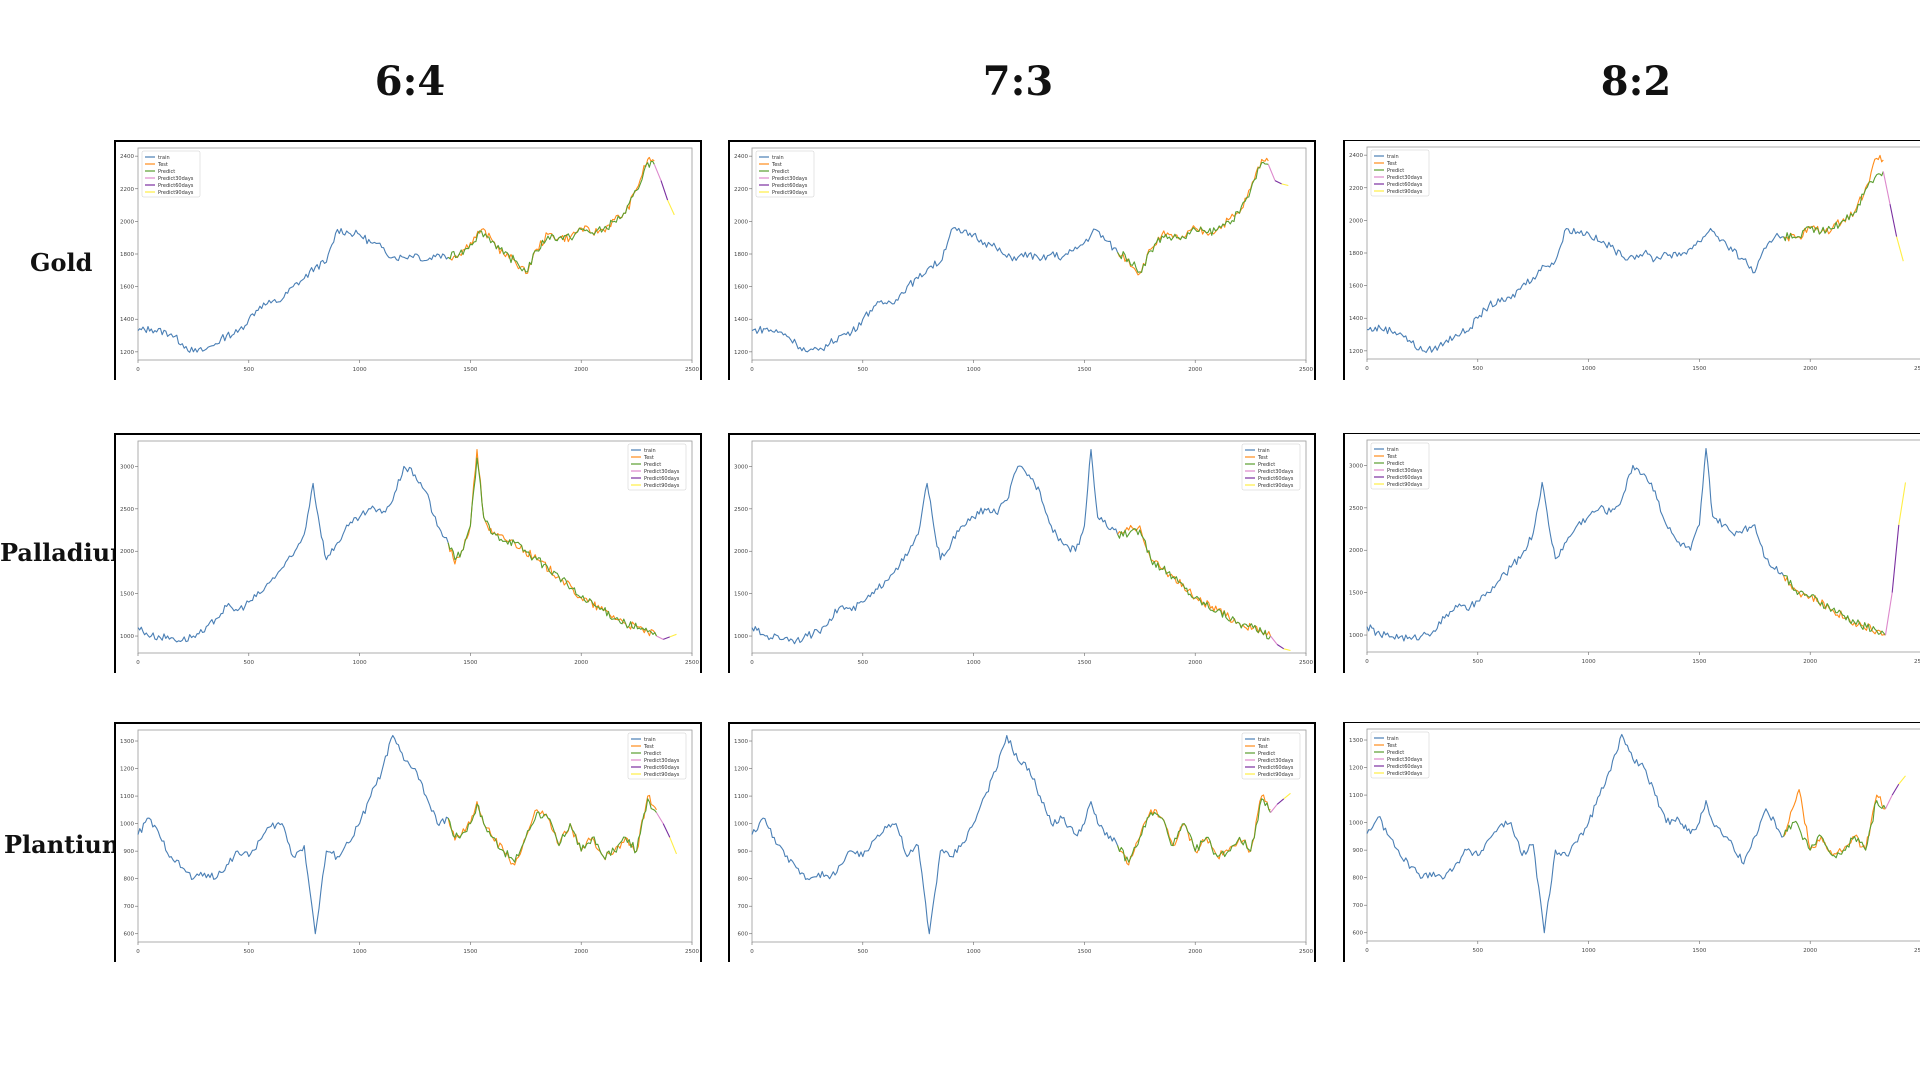  I want to click on row-header-palladium: Palladium, so click(68, 552).